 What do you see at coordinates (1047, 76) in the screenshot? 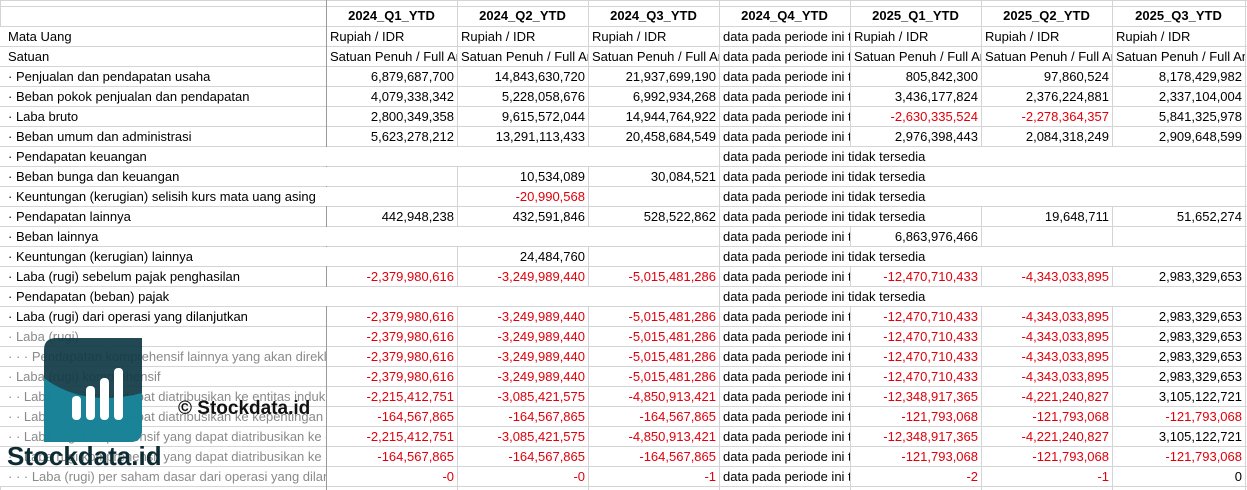
I see `cell: 97,860,524` at bounding box center [1047, 76].